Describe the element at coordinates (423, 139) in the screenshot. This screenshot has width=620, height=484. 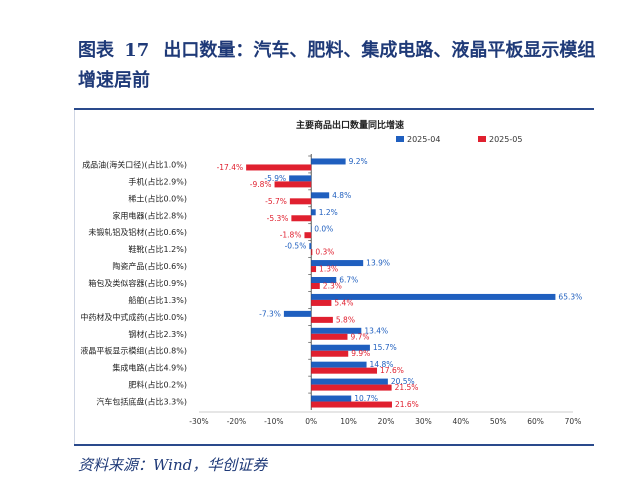
I see `legend-label: 2025-04` at that location.